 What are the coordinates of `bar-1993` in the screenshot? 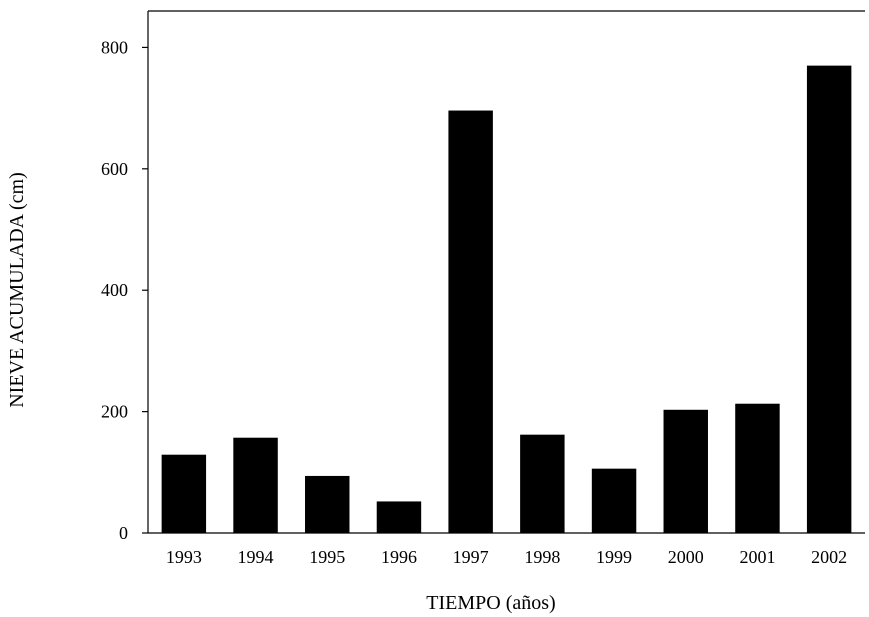 It's located at (184, 493).